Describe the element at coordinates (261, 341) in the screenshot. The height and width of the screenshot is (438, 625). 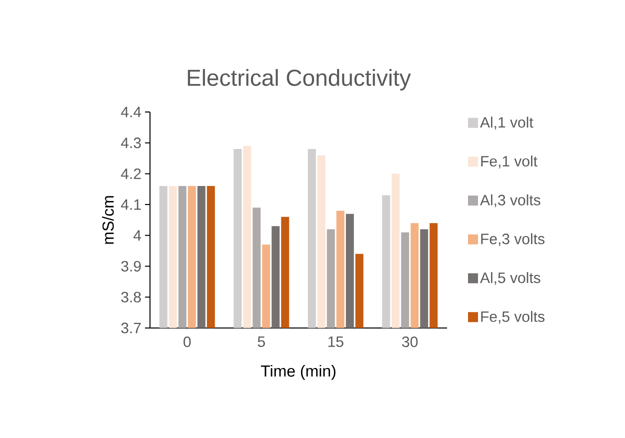
I see `x-tick-label: 5` at that location.